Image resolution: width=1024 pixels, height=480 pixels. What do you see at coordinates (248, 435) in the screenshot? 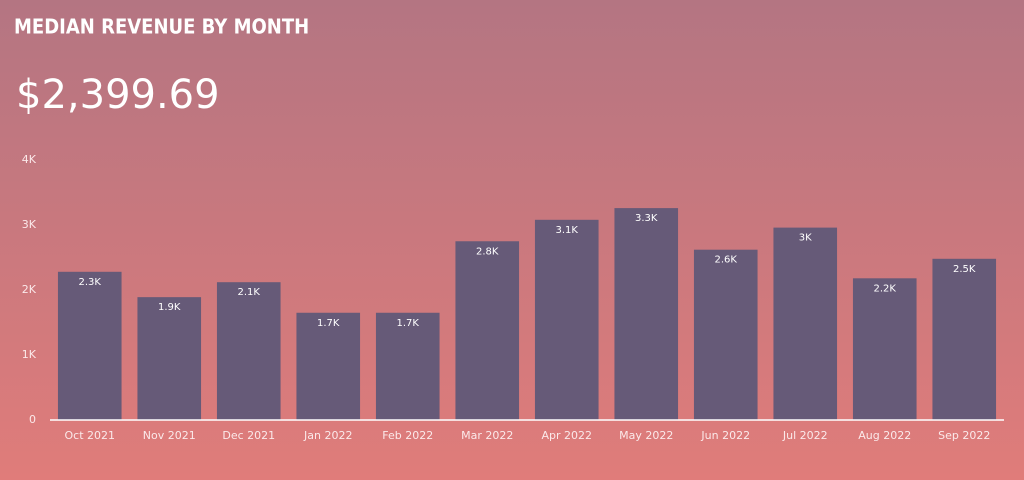
I see `x-tick-label: Dec 2021` at bounding box center [248, 435].